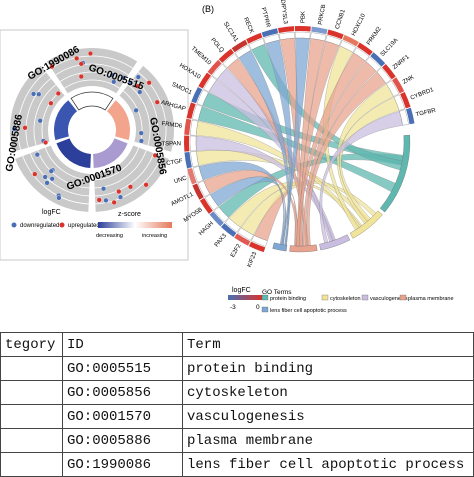 Image resolution: width=474 pixels, height=477 pixels. I want to click on gene-label: TGFBR, so click(426, 113).